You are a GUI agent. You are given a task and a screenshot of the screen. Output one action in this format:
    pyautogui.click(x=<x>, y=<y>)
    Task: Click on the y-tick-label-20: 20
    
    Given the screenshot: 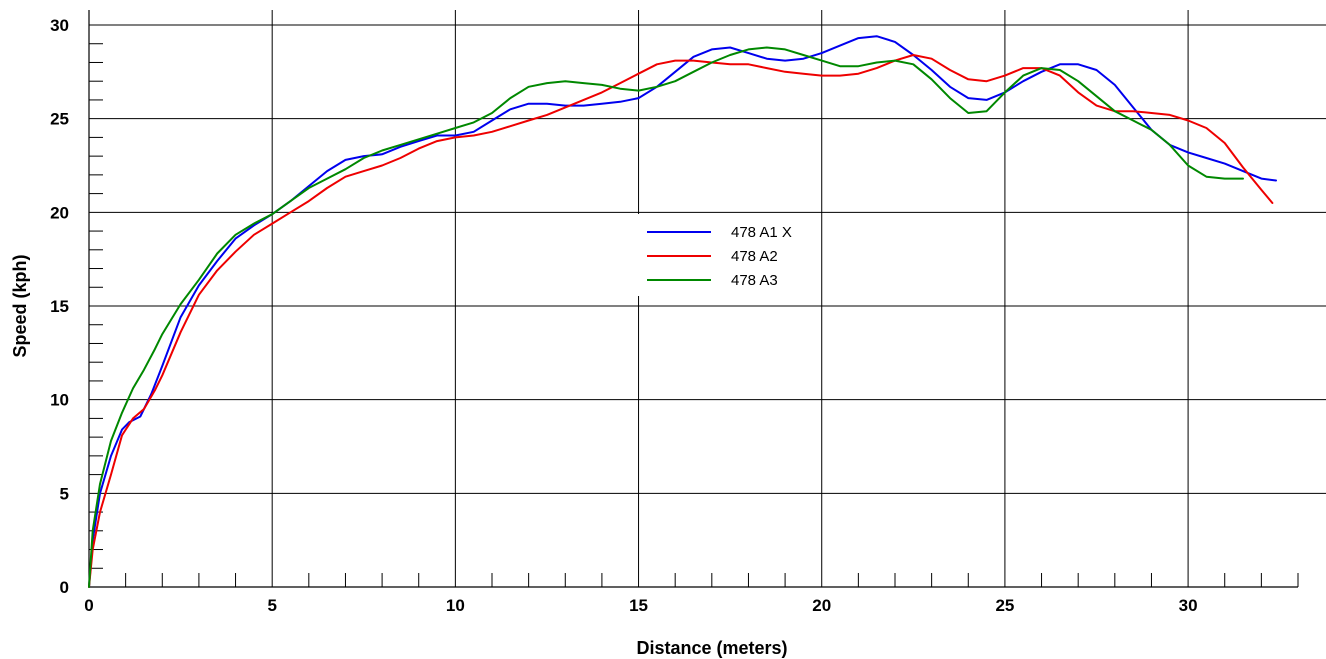 What is the action you would take?
    pyautogui.click(x=59, y=212)
    